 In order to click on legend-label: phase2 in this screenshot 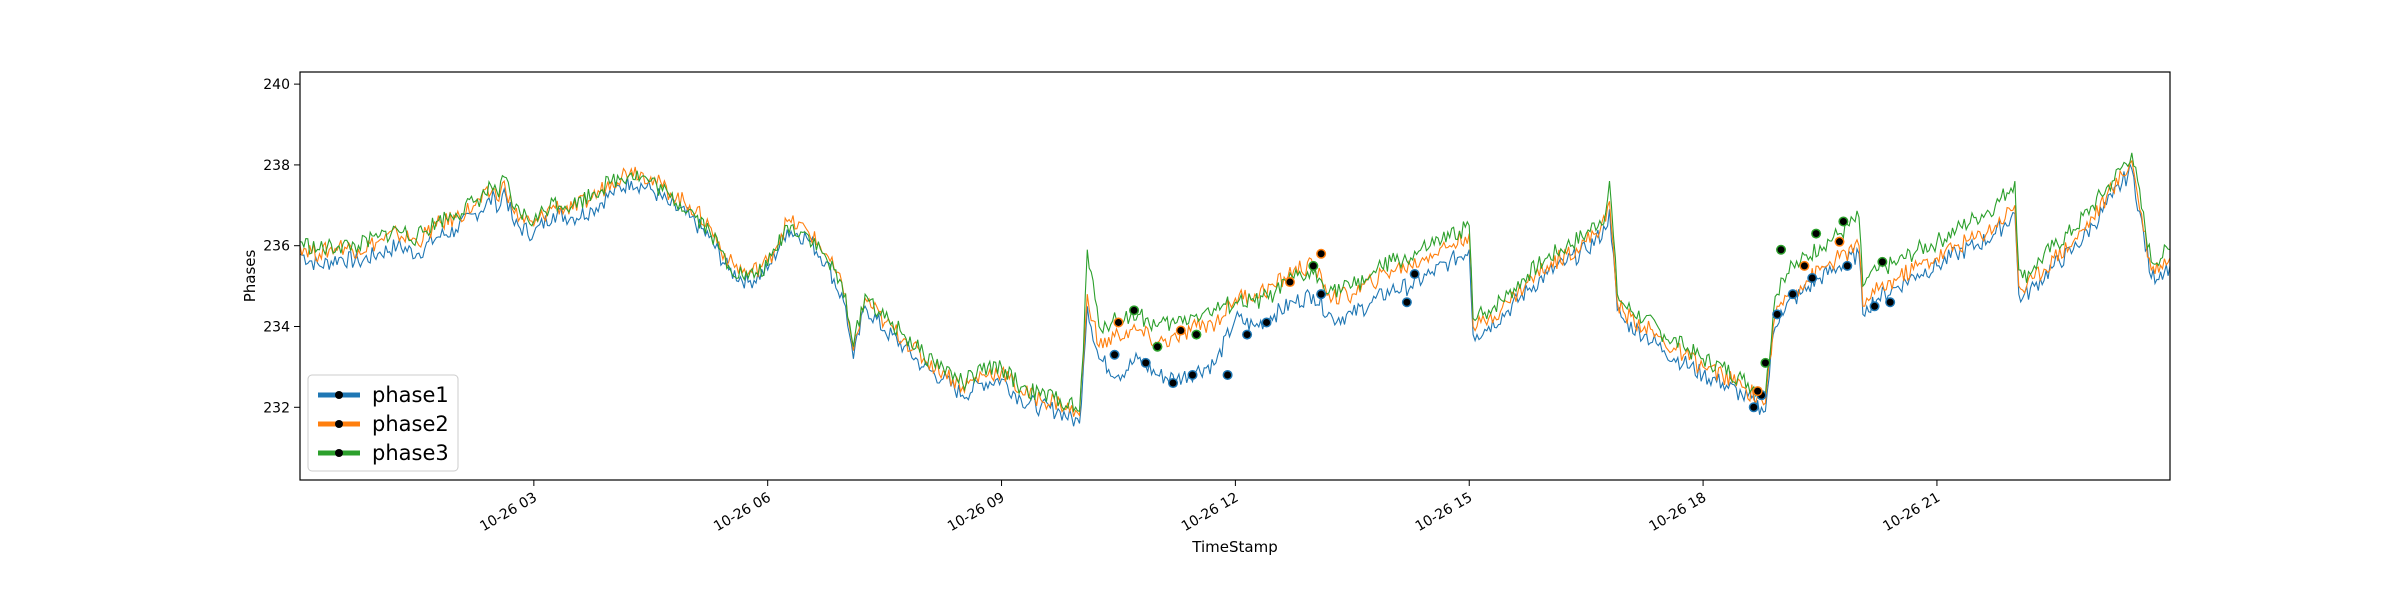, I will do `click(410, 424)`.